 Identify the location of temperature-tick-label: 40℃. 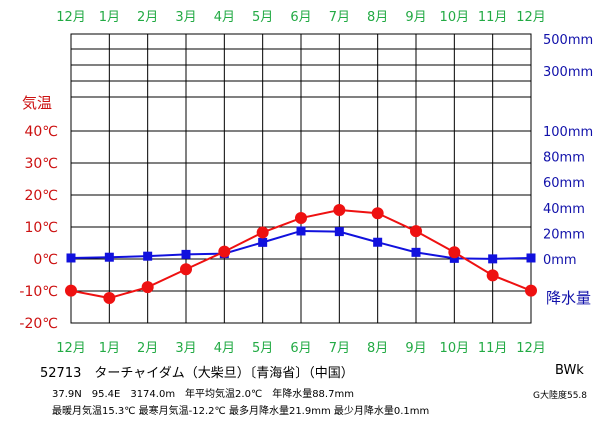
(41, 132).